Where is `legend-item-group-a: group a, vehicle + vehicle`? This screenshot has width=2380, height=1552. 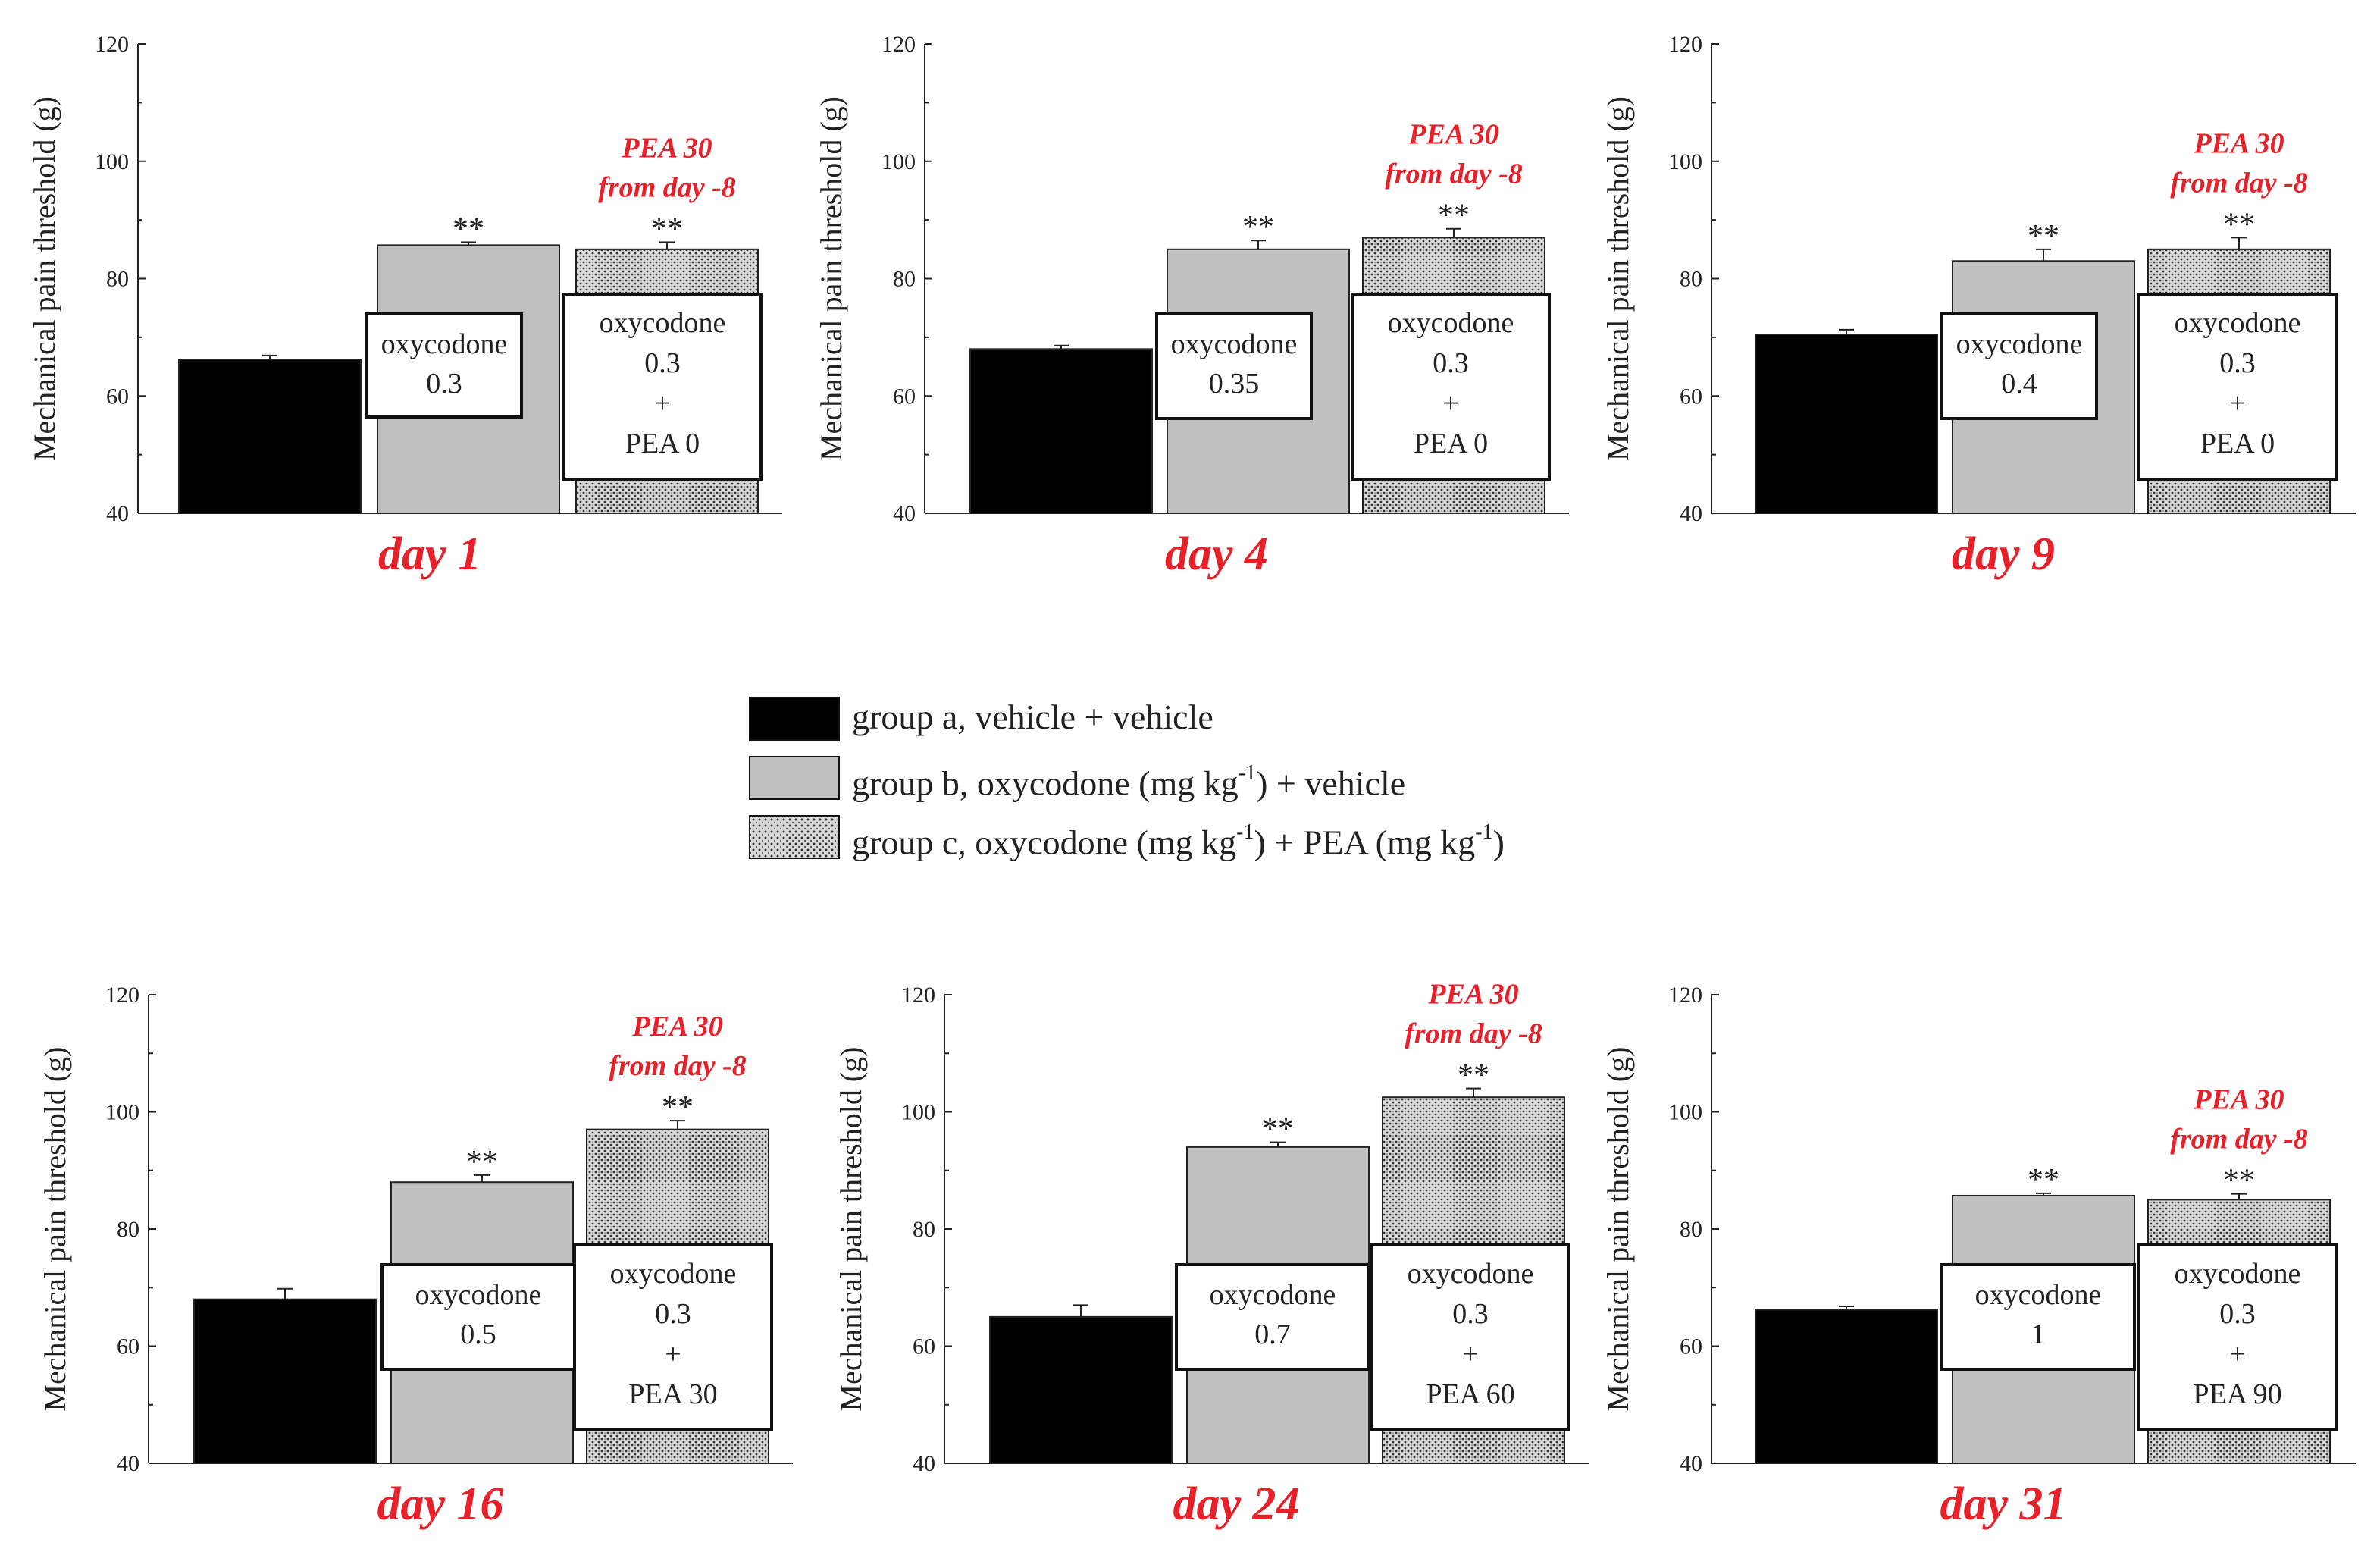 legend-item-group-a: group a, vehicle + vehicle is located at coordinates (1241, 723).